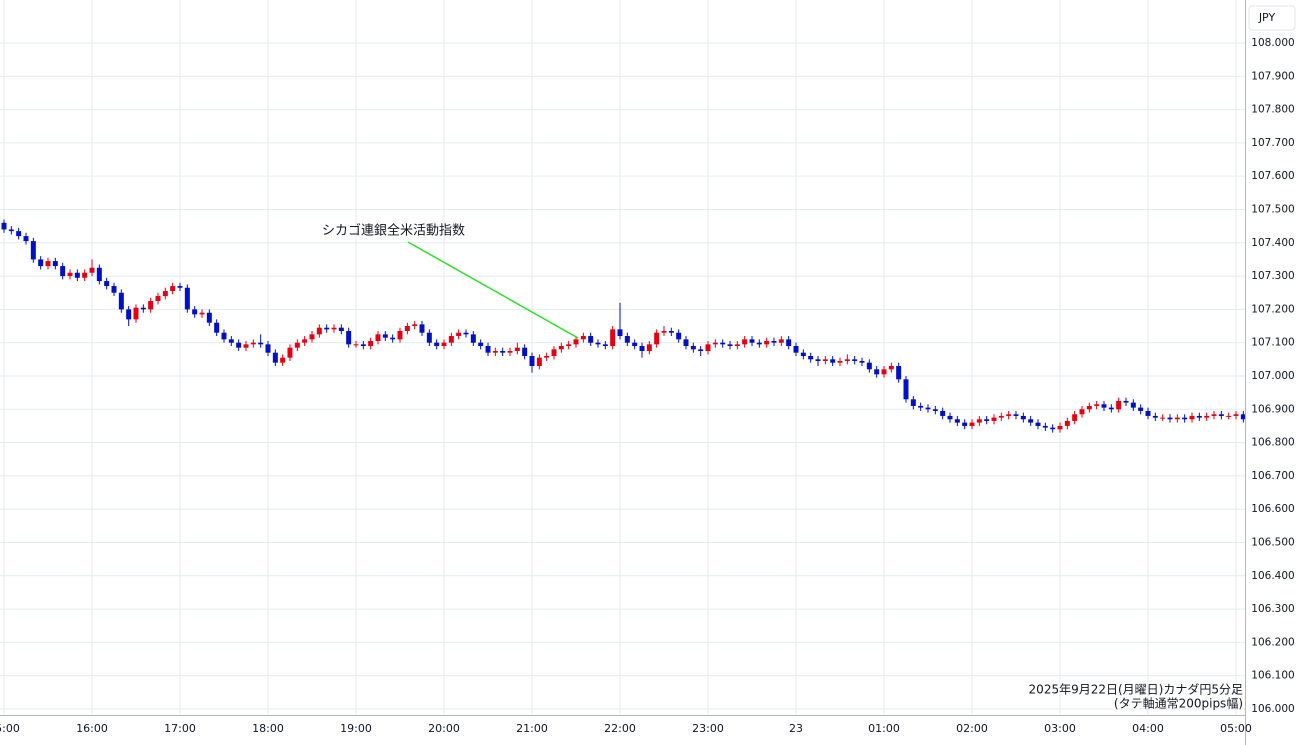  Describe the element at coordinates (1272, 276) in the screenshot. I see `y-tick-label: 107.300` at that location.